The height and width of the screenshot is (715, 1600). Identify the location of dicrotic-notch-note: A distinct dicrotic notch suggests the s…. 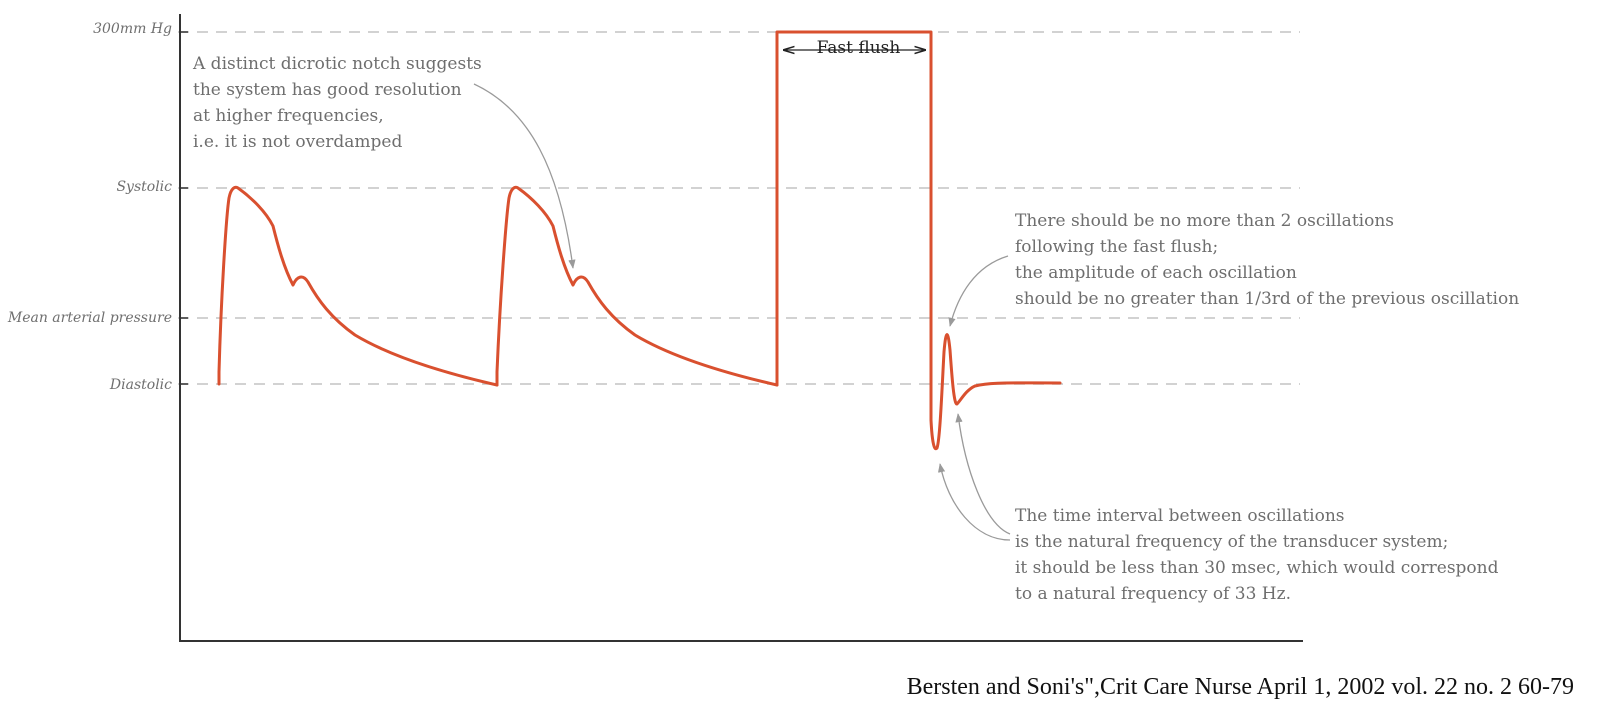
(337, 103).